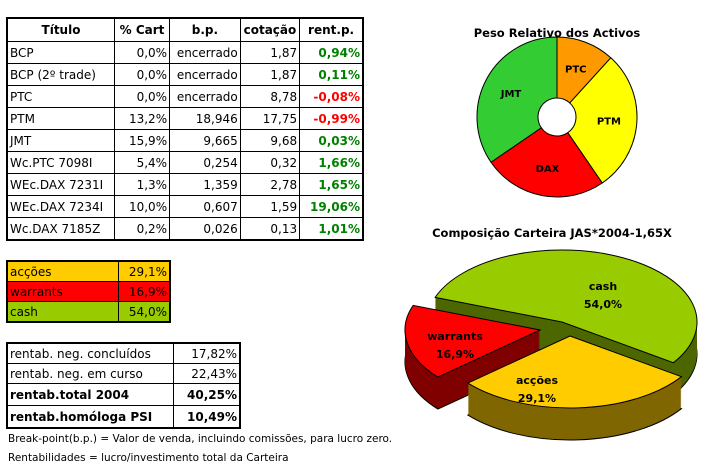 This screenshot has width=723, height=468. What do you see at coordinates (205, 206) in the screenshot?
I see `break-point-cell: 0,607` at bounding box center [205, 206].